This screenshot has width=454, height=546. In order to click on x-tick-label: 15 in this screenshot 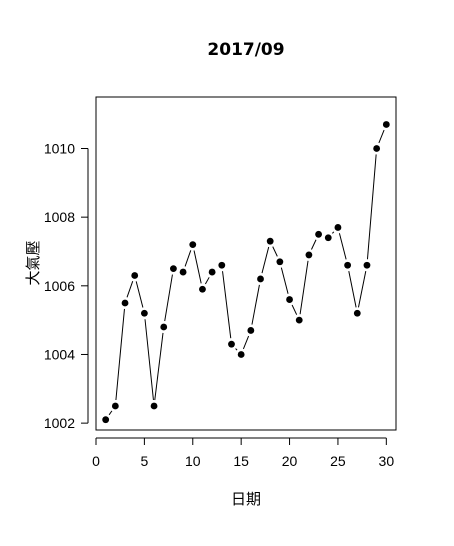, I will do `click(241, 461)`.